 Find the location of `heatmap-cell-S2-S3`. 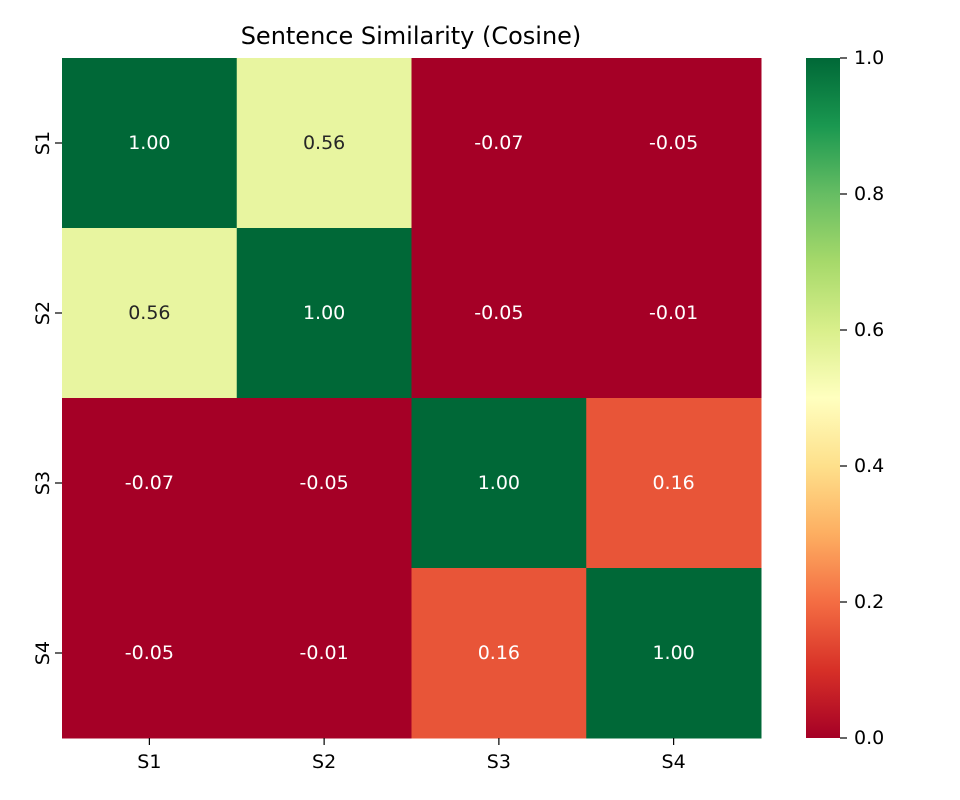

heatmap-cell-S2-S3 is located at coordinates (499, 313).